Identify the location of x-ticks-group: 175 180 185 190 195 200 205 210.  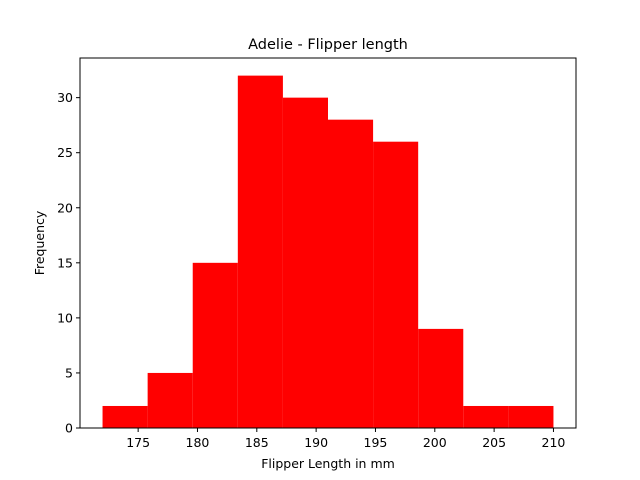
(345, 439).